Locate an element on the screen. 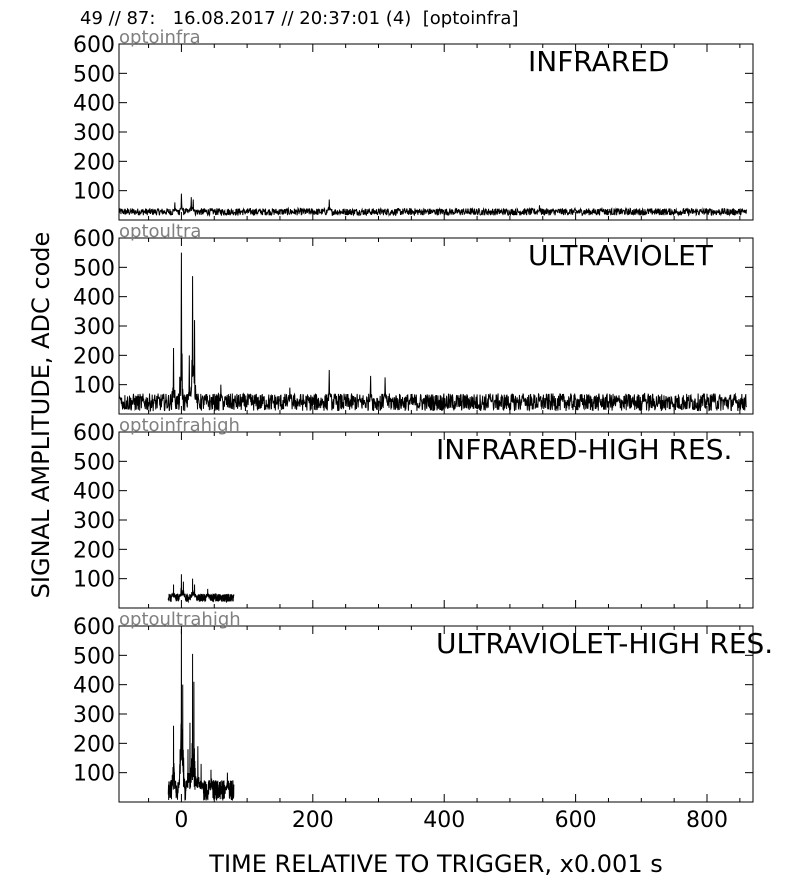 The width and height of the screenshot is (792, 882). panel-tag-label: optoultrahigh is located at coordinates (180, 619).